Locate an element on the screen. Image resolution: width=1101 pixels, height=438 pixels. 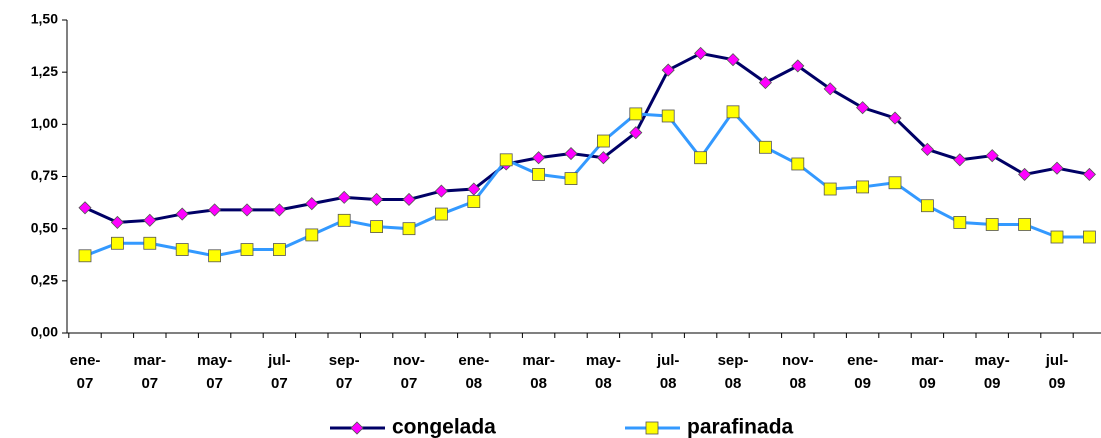
x-tick-label: ene- 08 is located at coordinates (474, 372).